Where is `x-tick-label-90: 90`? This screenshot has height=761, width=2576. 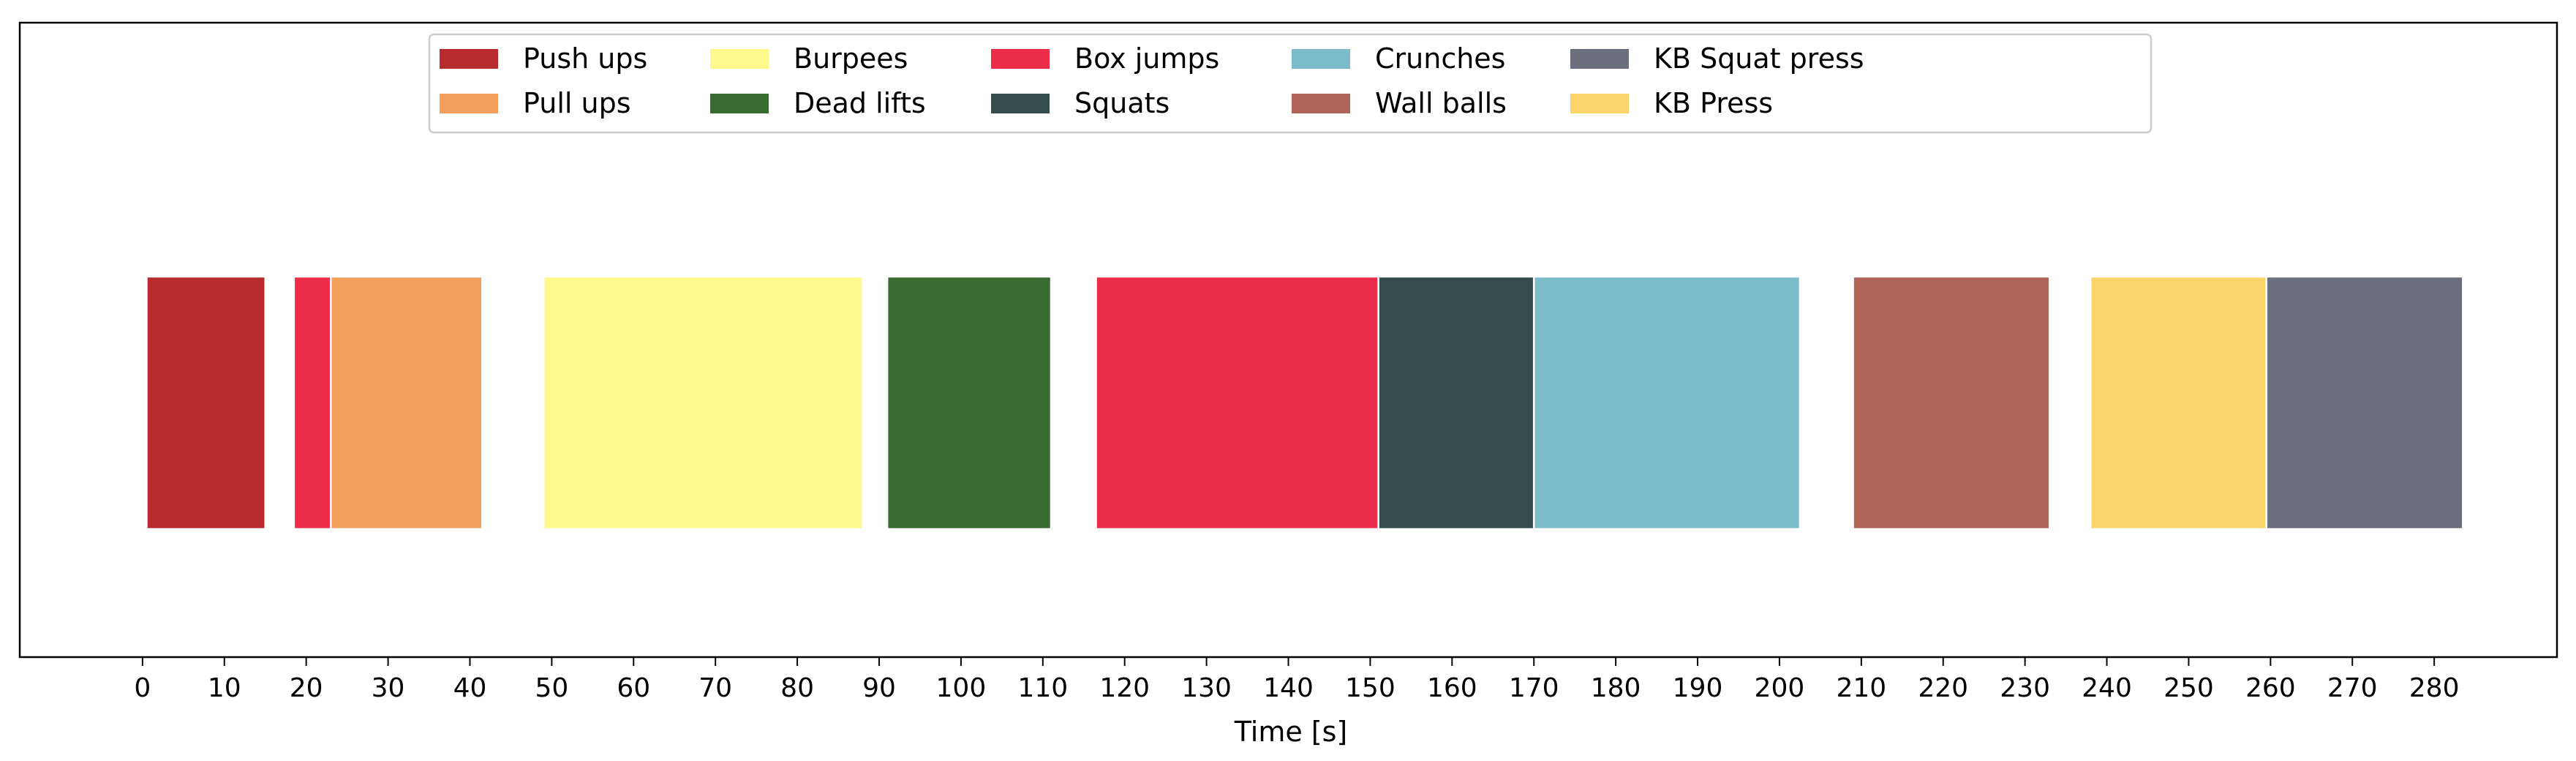
x-tick-label-90: 90 is located at coordinates (879, 688).